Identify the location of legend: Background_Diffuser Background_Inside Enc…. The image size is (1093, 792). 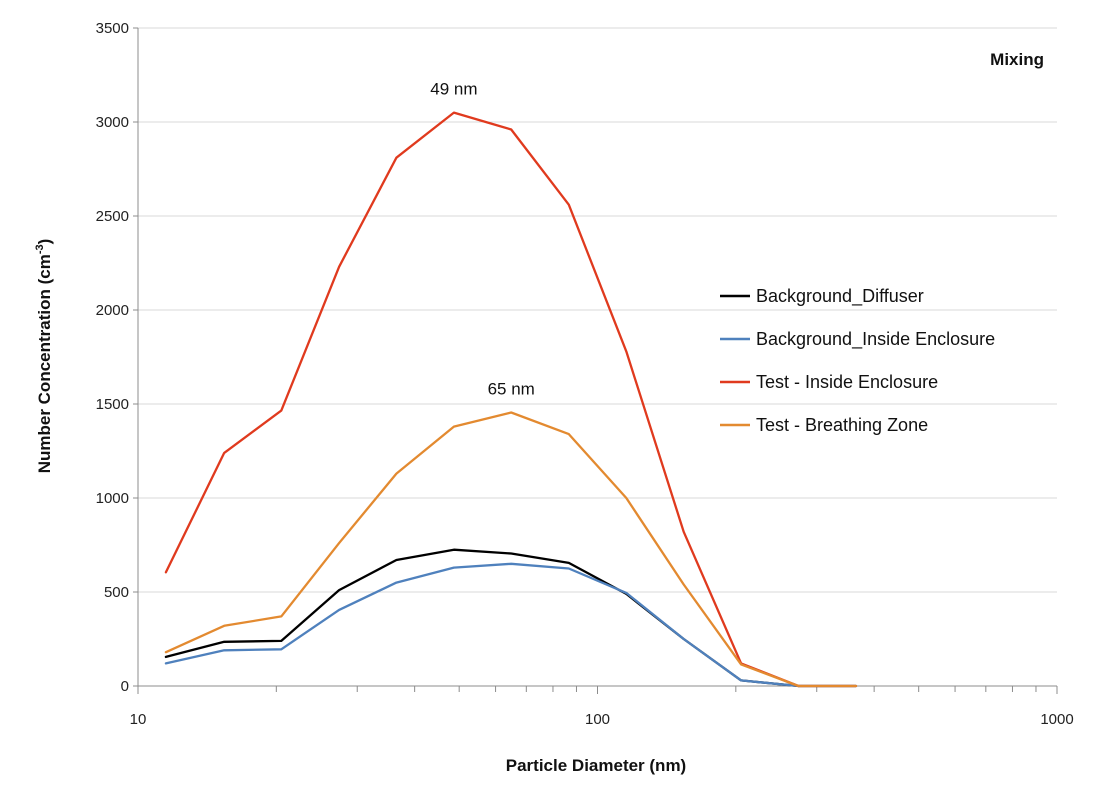
(857, 360).